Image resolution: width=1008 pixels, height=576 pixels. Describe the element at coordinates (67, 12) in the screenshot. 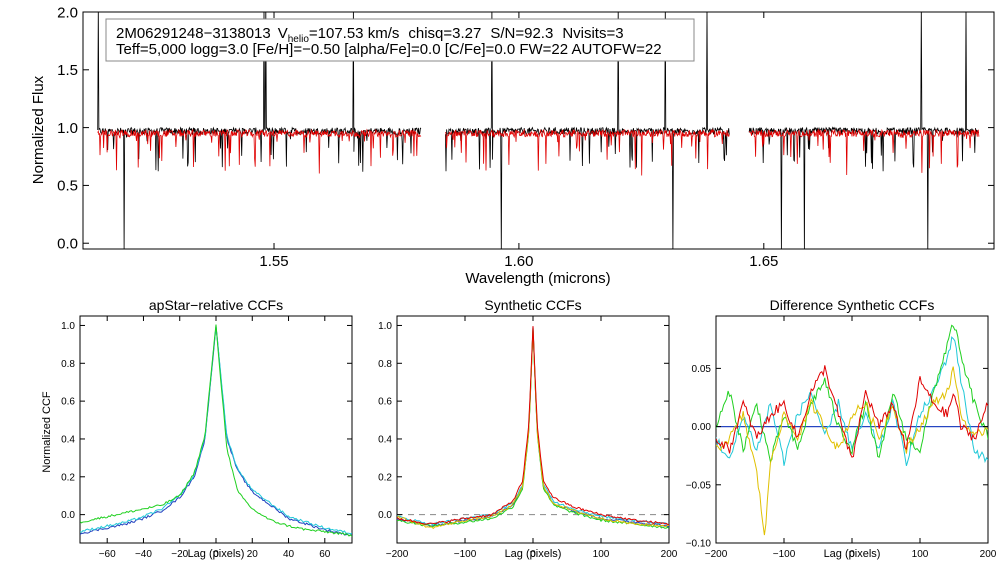

I see `spectrum-y-tick-label: 2.0` at that location.